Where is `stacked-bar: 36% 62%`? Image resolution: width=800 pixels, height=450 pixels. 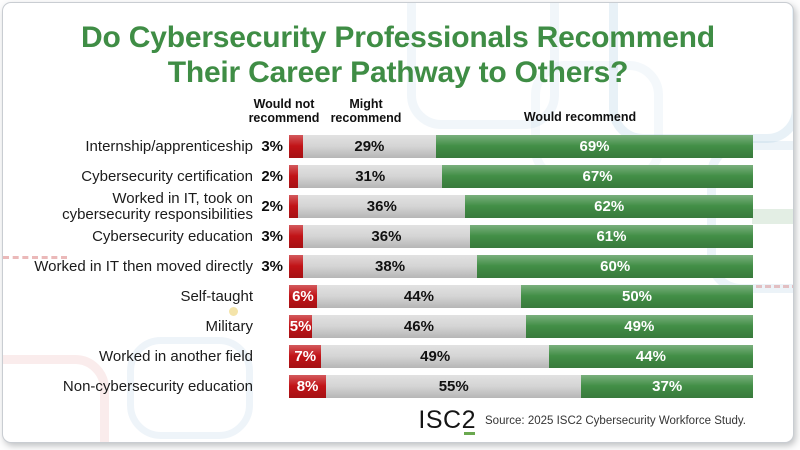 stacked-bar: 36% 62% is located at coordinates (521, 206).